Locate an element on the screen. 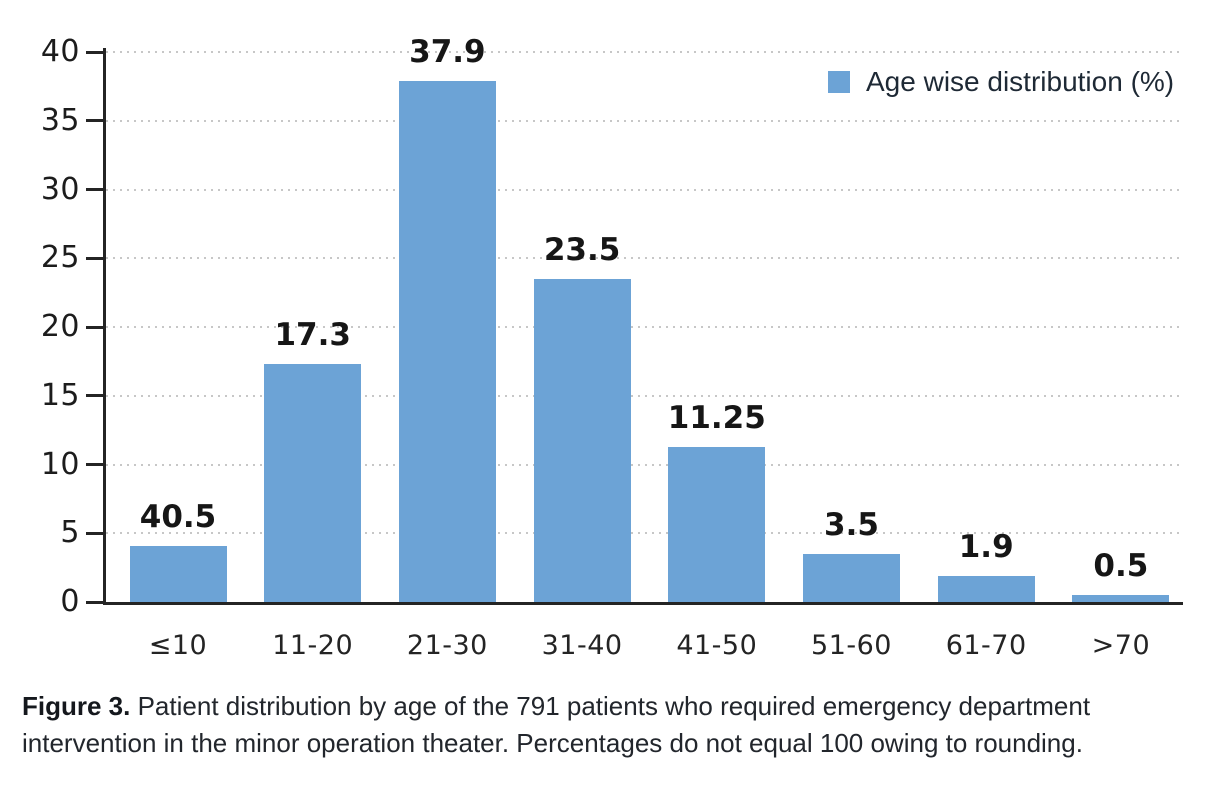  y-axis-label: 10 is located at coordinates (60, 464).